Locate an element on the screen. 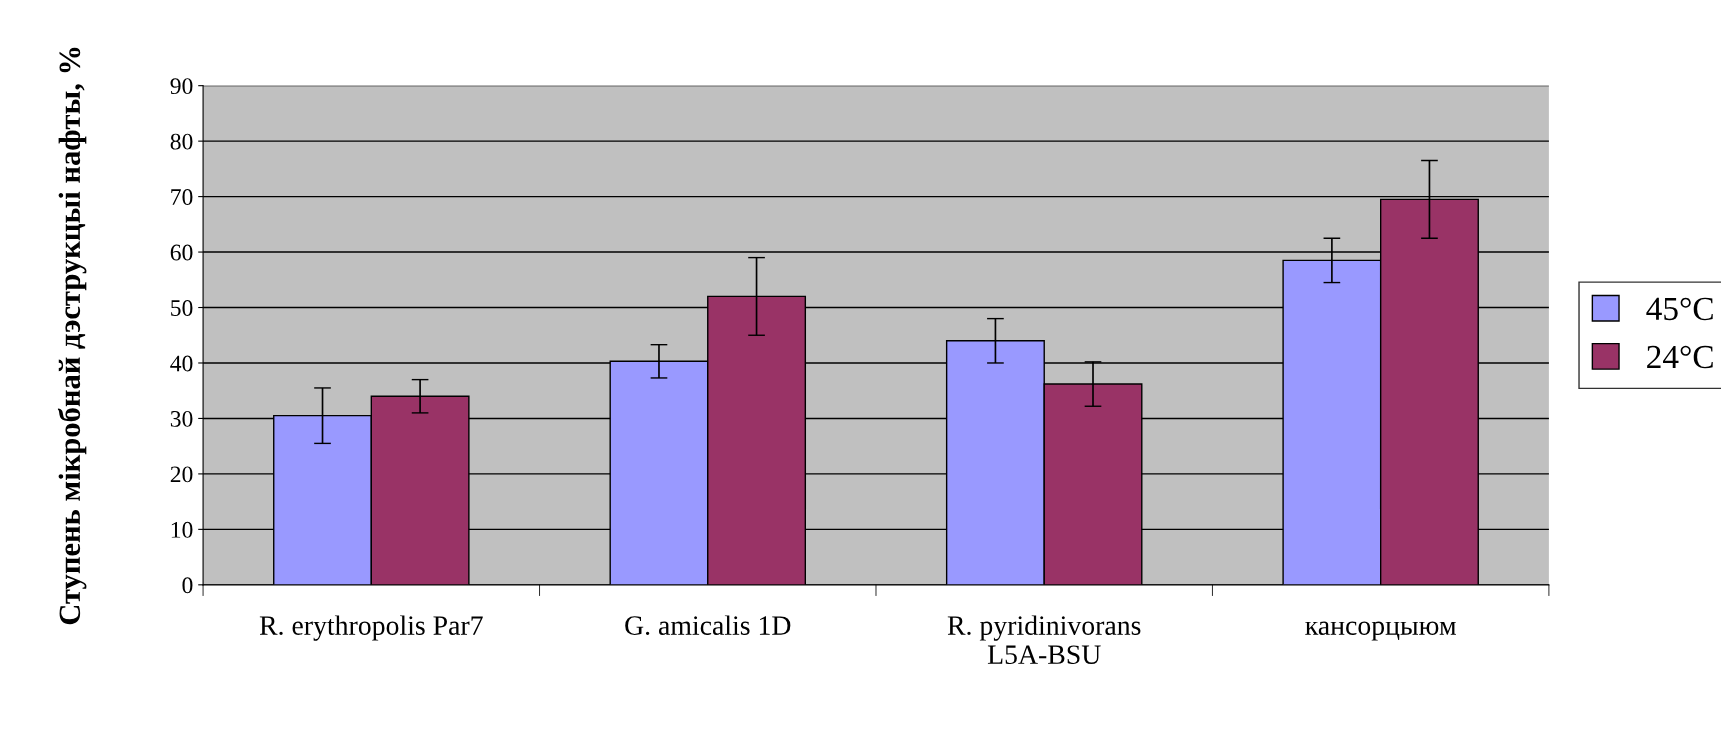 This screenshot has width=1721, height=745. y-tick-label: 40 is located at coordinates (181, 363).